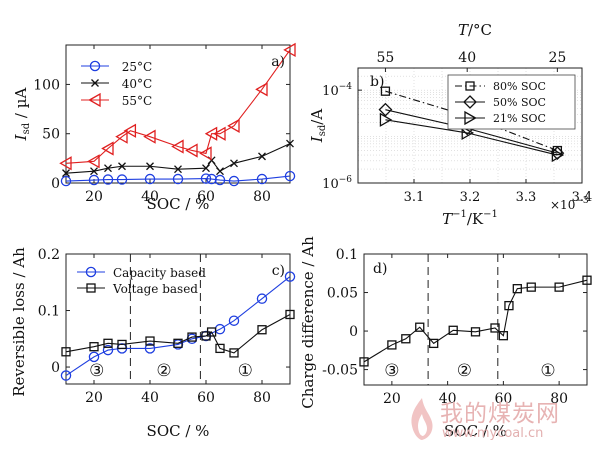  Describe the element at coordinates (547, 371) in the screenshot. I see `region-label: ①` at that location.